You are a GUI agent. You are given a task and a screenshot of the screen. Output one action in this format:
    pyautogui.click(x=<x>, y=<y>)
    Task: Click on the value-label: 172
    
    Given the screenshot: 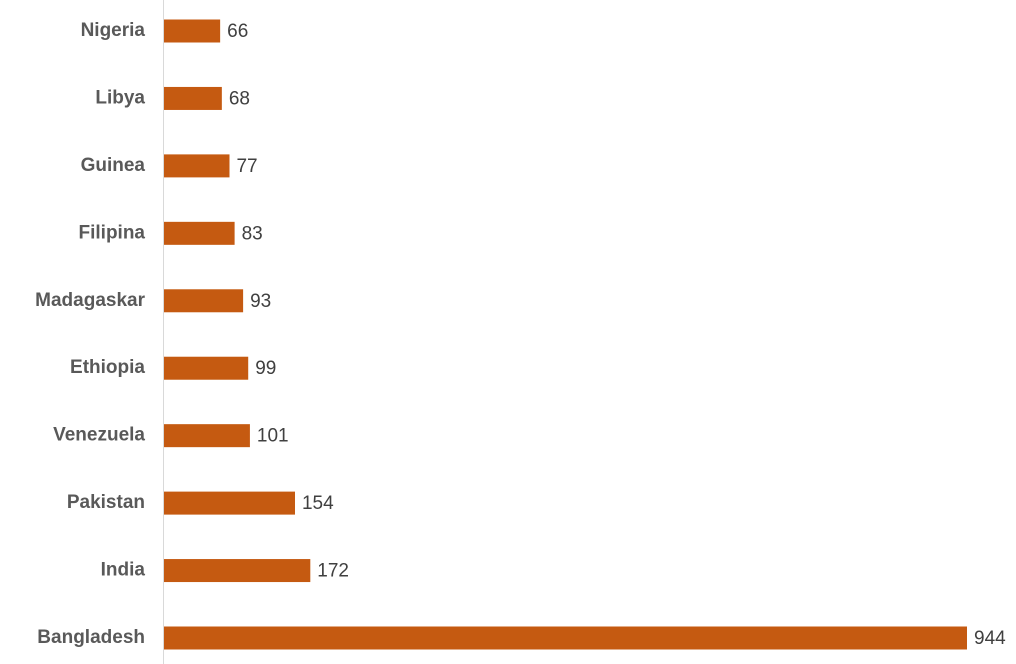 What is the action you would take?
    pyautogui.click(x=333, y=571)
    